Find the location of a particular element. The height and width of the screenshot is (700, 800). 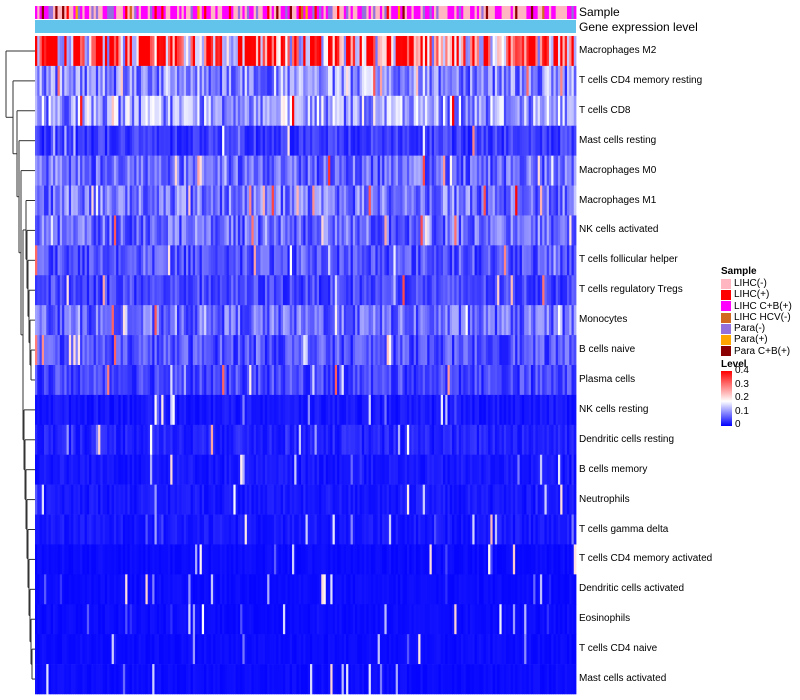

row-label: Plasma cells is located at coordinates (607, 379).